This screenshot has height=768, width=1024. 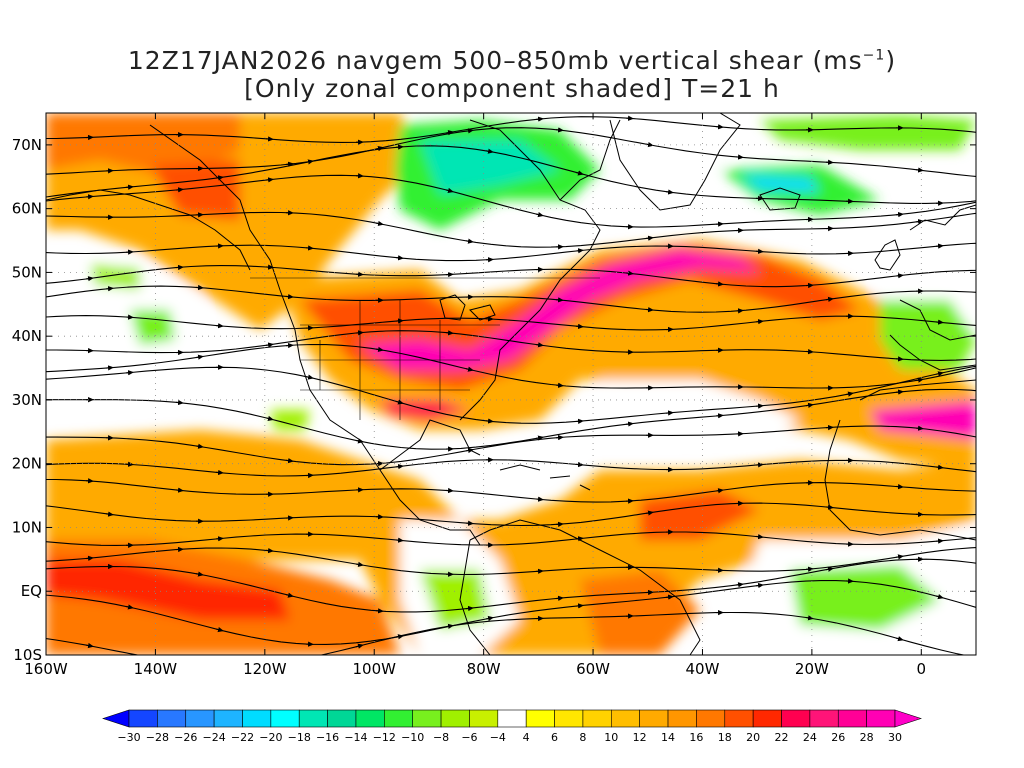 I want to click on colorbar-label: 14, so click(x=668, y=737).